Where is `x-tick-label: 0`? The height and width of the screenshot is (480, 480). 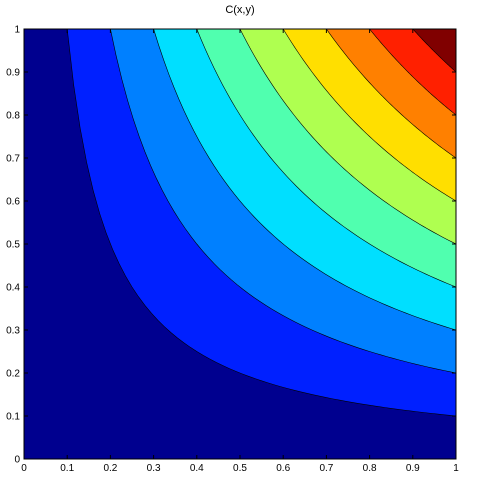 x-tick-label: 0 is located at coordinates (24, 468).